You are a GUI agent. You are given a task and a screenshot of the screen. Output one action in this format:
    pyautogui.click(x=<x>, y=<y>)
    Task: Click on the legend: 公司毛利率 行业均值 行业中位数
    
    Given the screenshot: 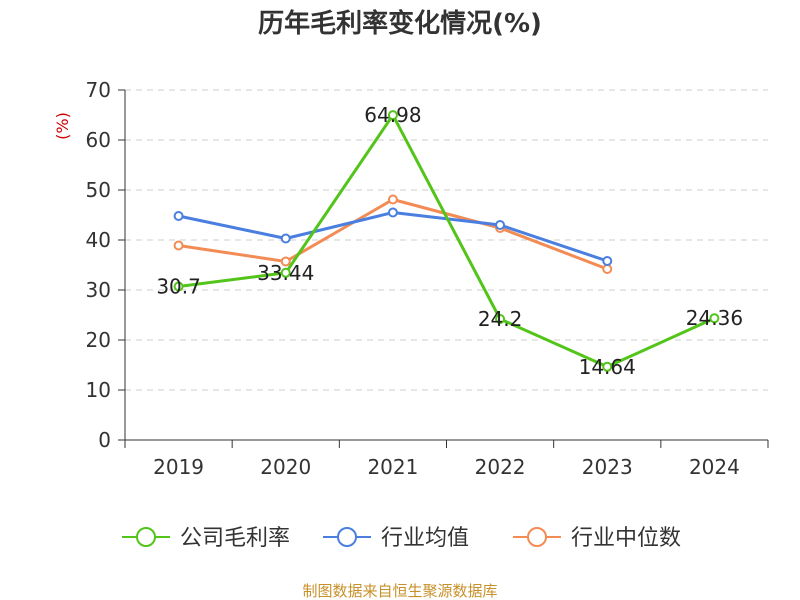 What is the action you would take?
    pyautogui.click(x=401, y=538)
    